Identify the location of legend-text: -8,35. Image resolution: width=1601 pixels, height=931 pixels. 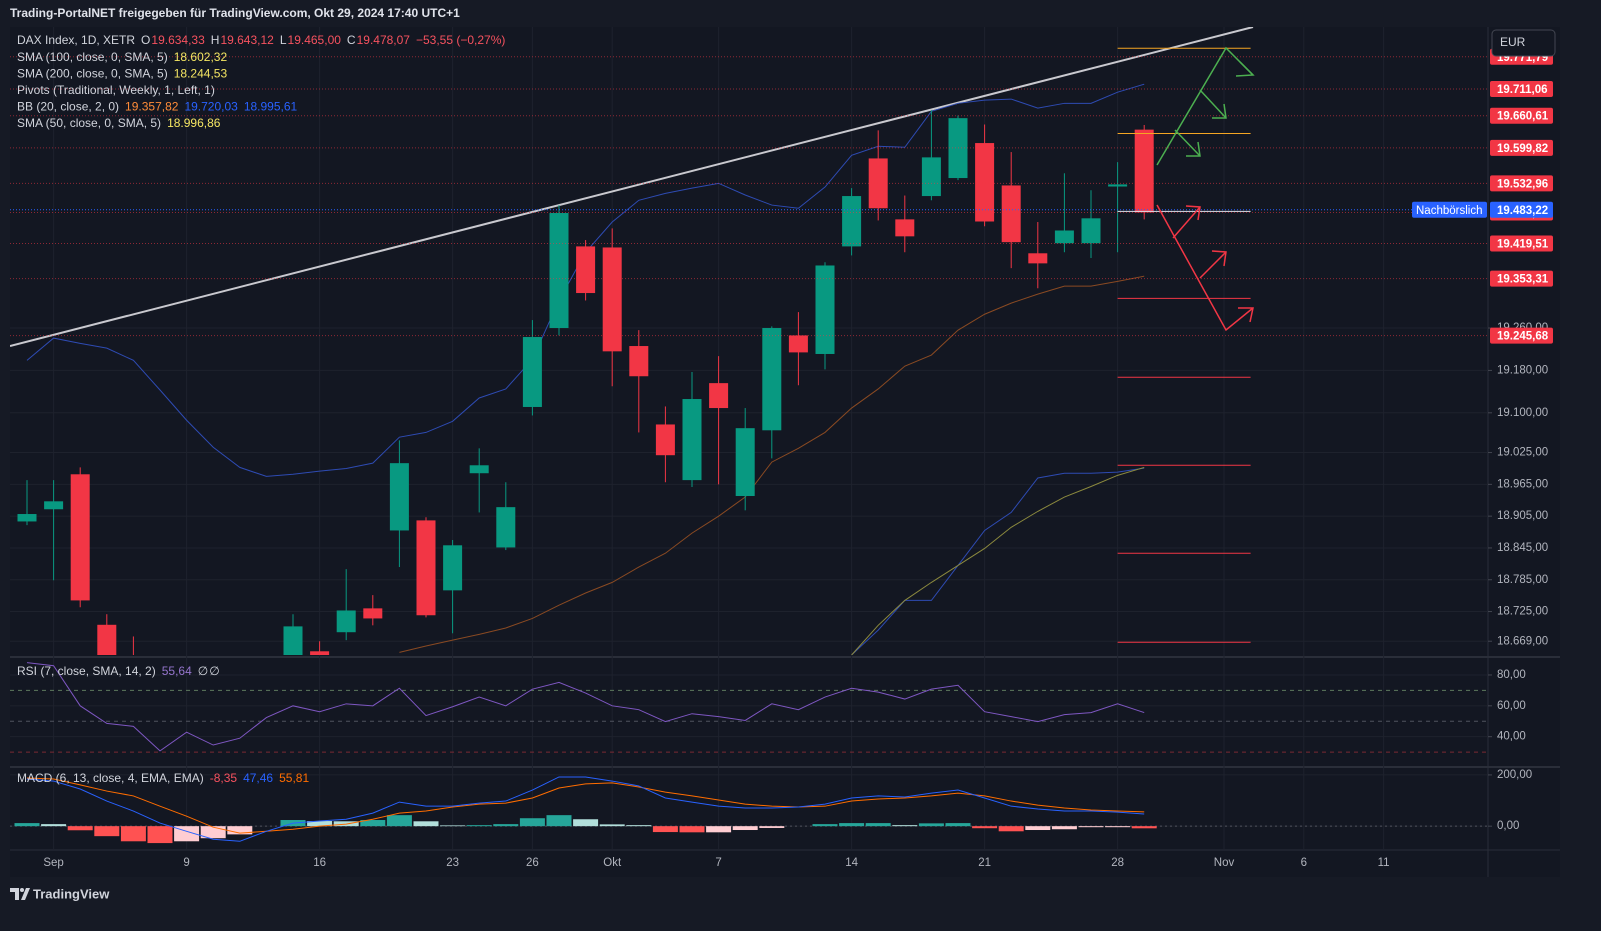
(224, 778).